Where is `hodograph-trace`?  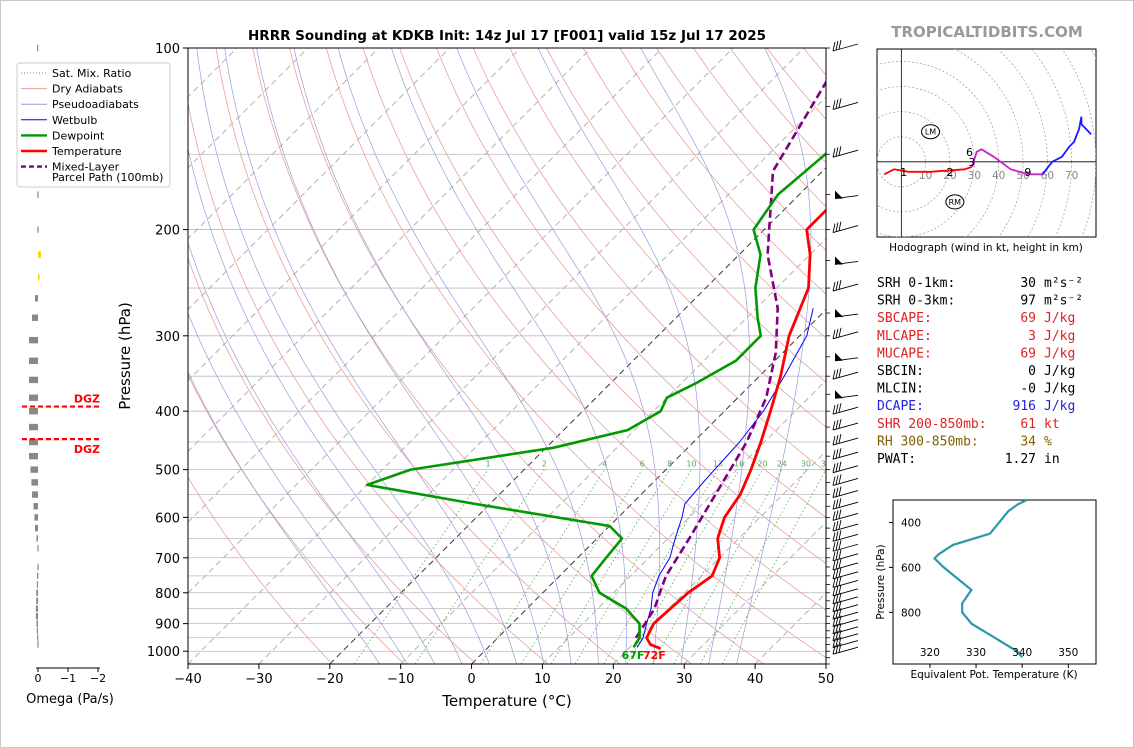 hodograph-trace is located at coordinates (928, 170).